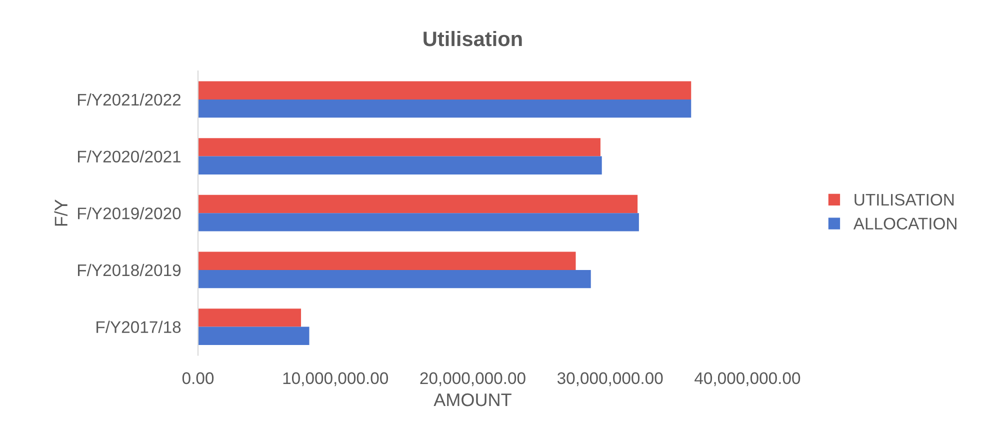  What do you see at coordinates (473, 399) in the screenshot?
I see `x-axis-title: AMOUNT` at bounding box center [473, 399].